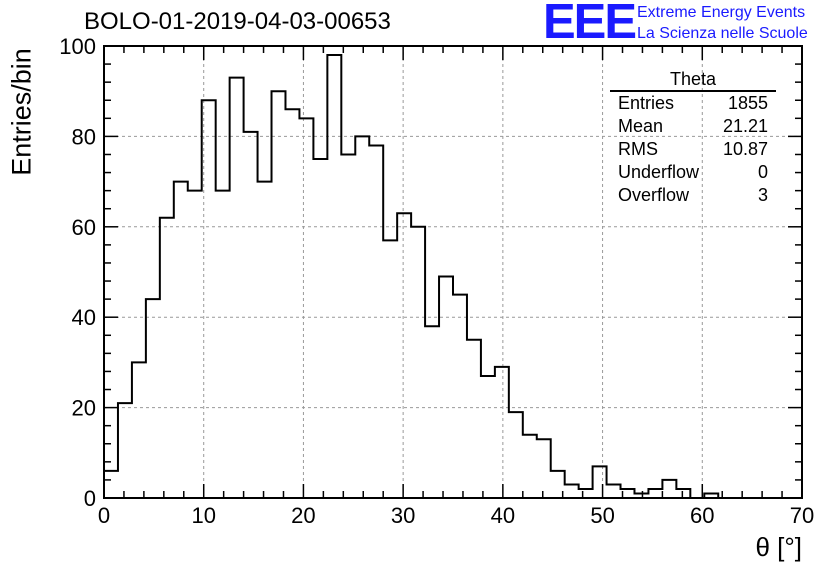 This screenshot has height=572, width=836. Describe the element at coordinates (84, 136) in the screenshot. I see `y-tick-label: 80` at that location.